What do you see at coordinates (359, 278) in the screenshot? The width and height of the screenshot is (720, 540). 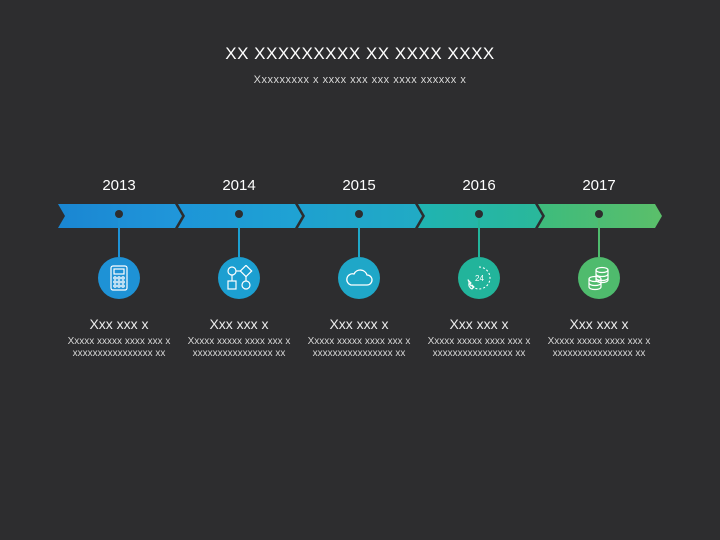 I see `cloud-icon` at bounding box center [359, 278].